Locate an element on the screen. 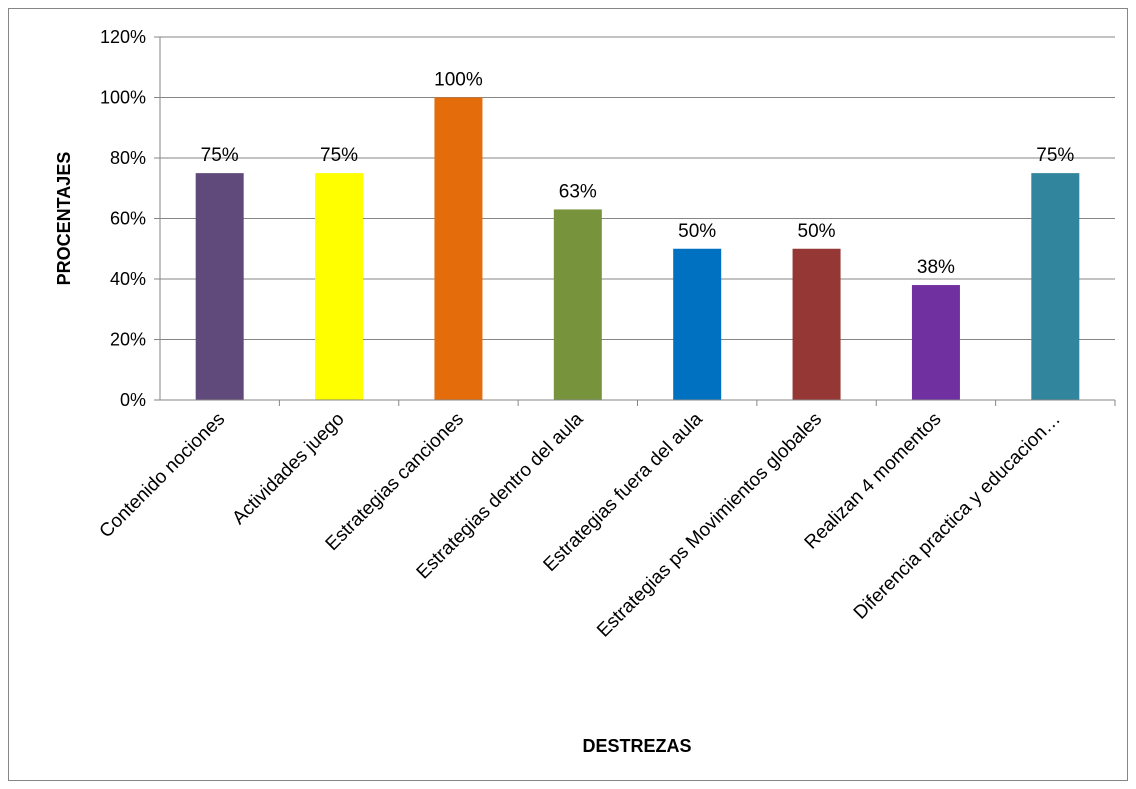 This screenshot has height=789, width=1136. y-tick-label: 0% is located at coordinates (133, 400).